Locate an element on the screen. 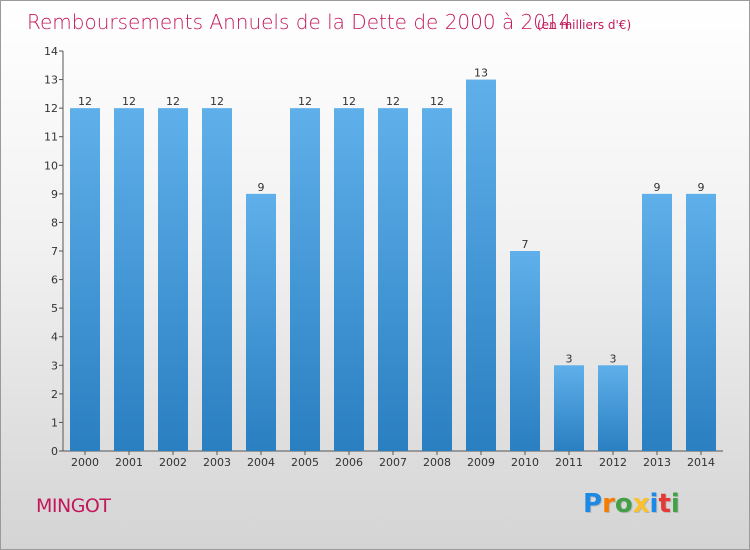 The image size is (750, 550). value-label-2011: 3 is located at coordinates (569, 358).